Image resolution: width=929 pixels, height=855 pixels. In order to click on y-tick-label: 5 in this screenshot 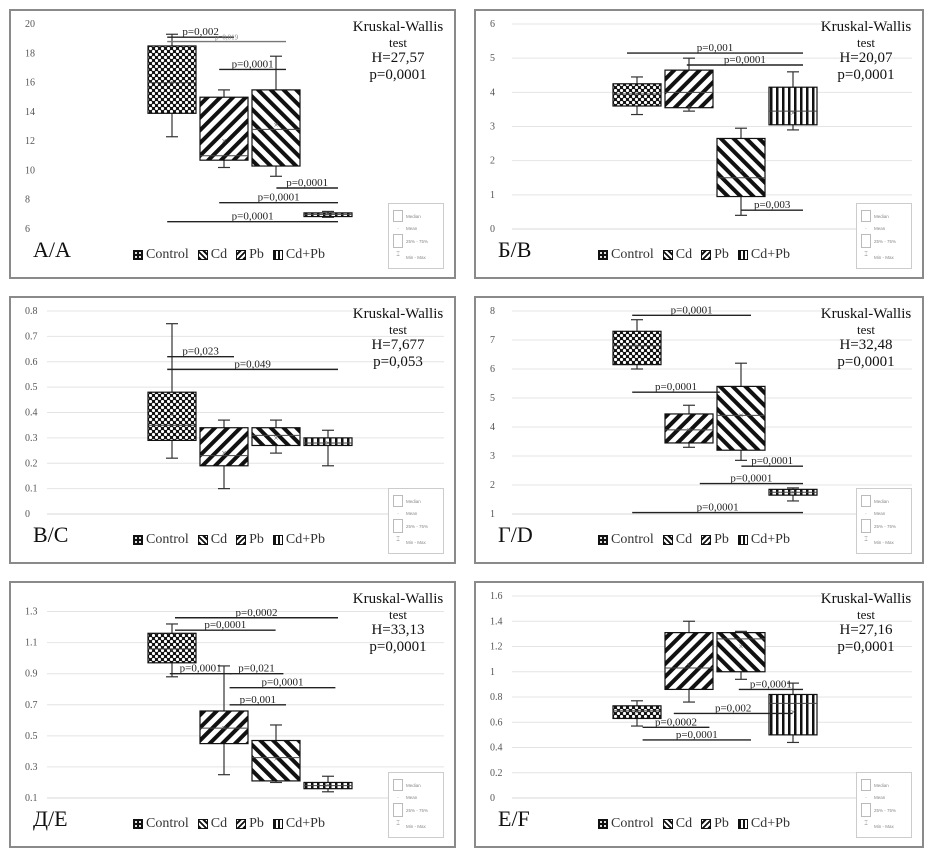, I will do `click(492, 398)`.